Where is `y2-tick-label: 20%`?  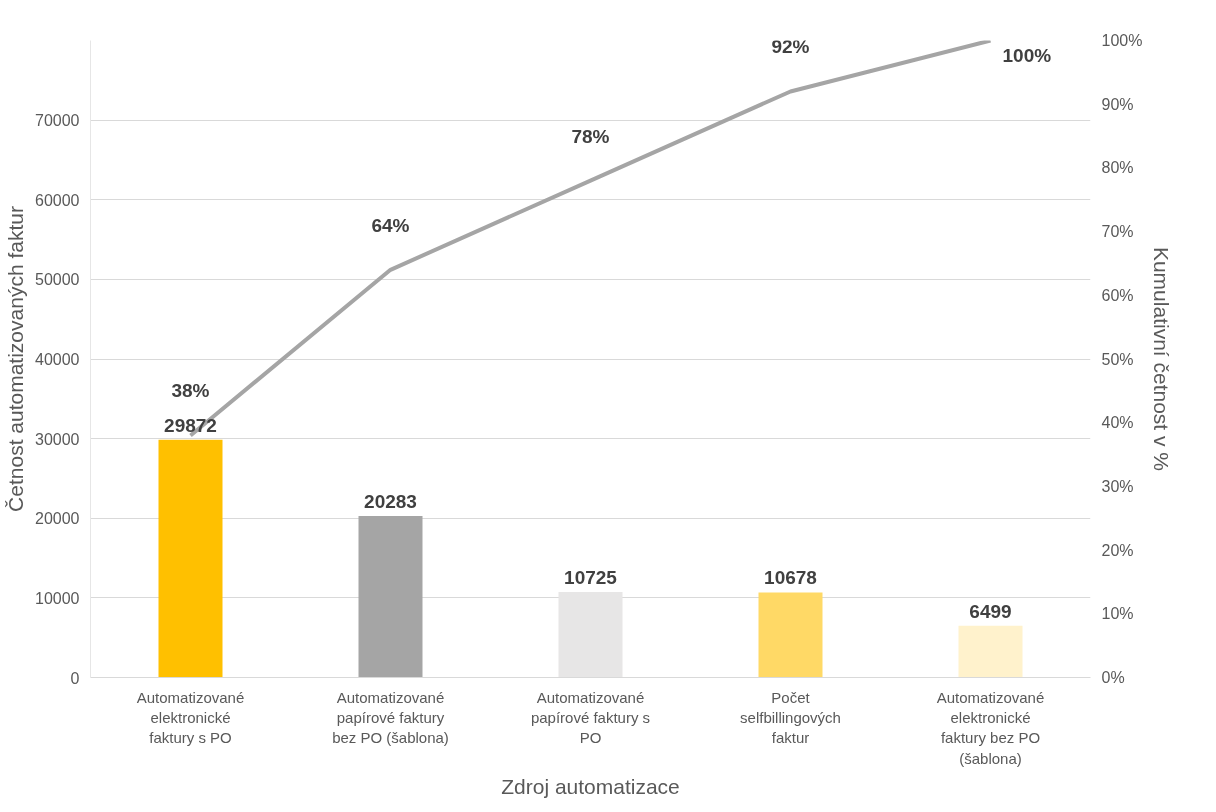 y2-tick-label: 20% is located at coordinates (1117, 550).